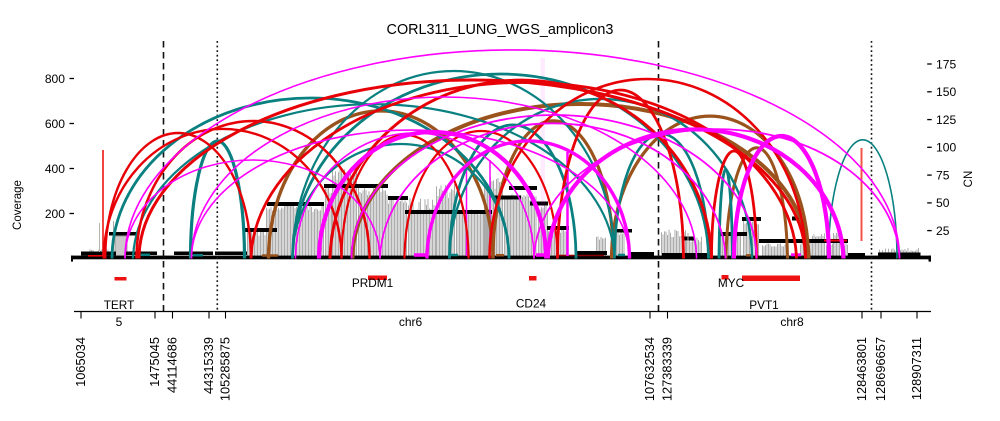  What do you see at coordinates (154, 362) in the screenshot?
I see `svg-text: 1475045` at bounding box center [154, 362].